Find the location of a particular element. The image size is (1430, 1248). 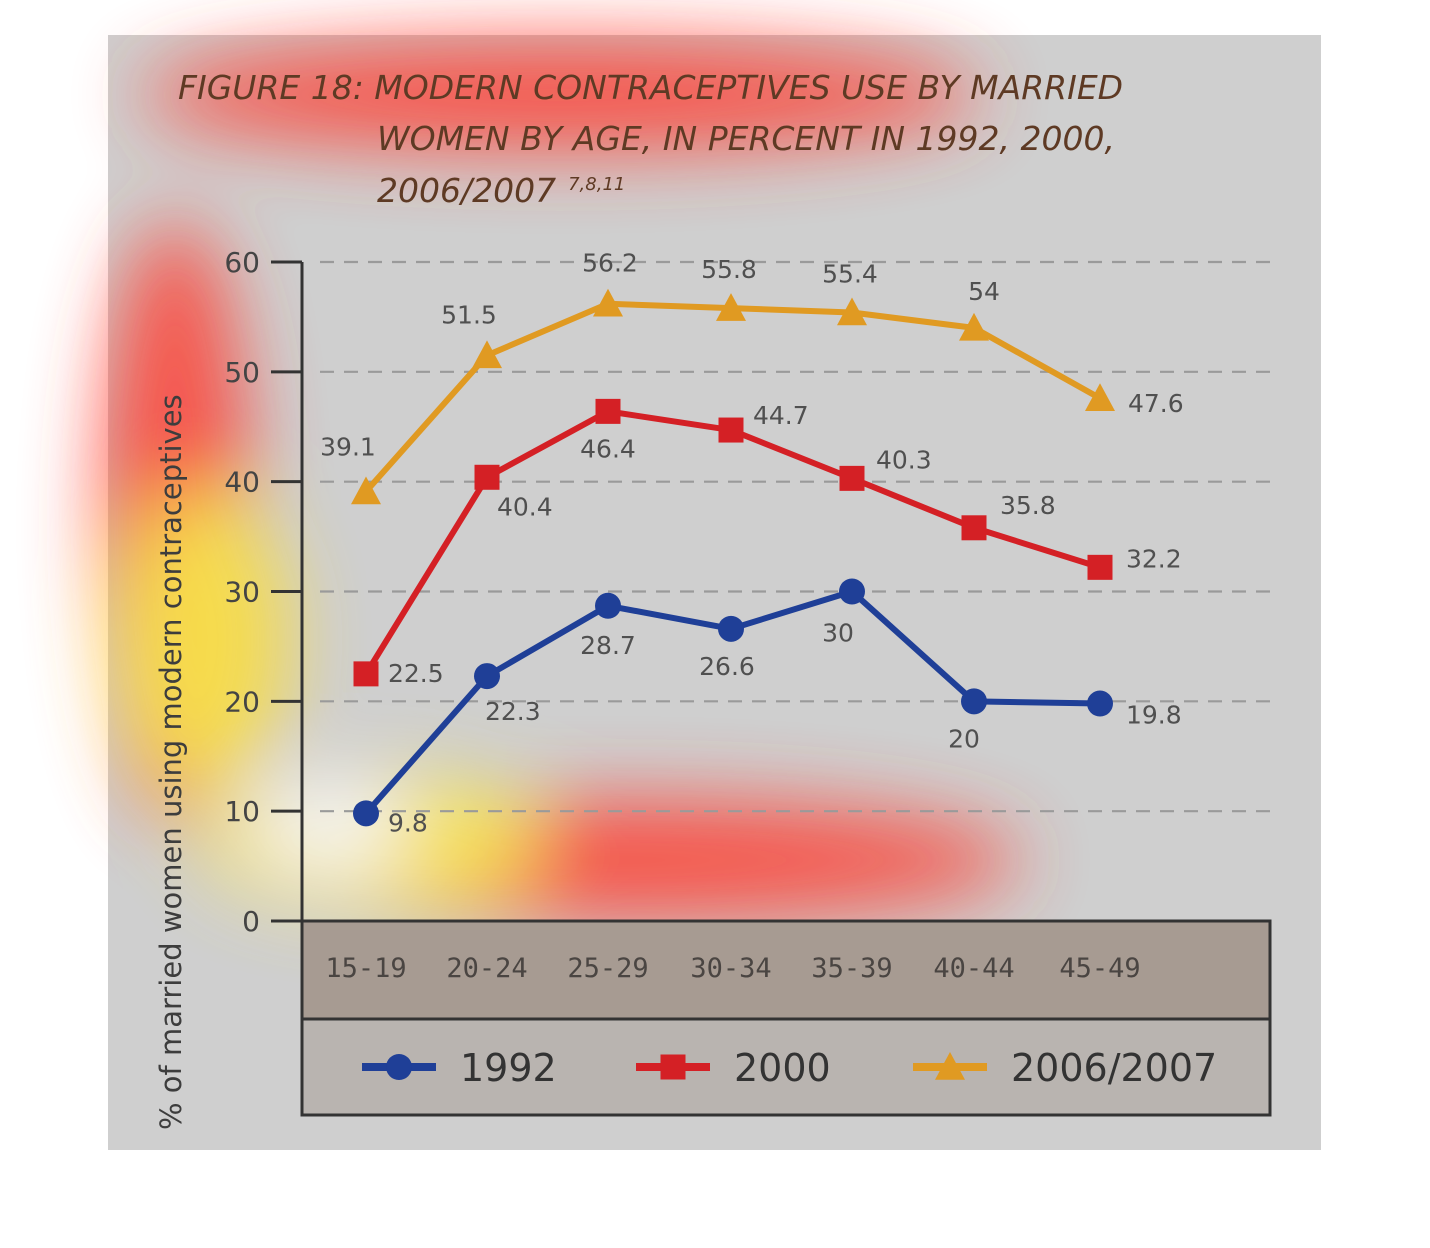

legend-label-2000: 2000 is located at coordinates (782, 1068).